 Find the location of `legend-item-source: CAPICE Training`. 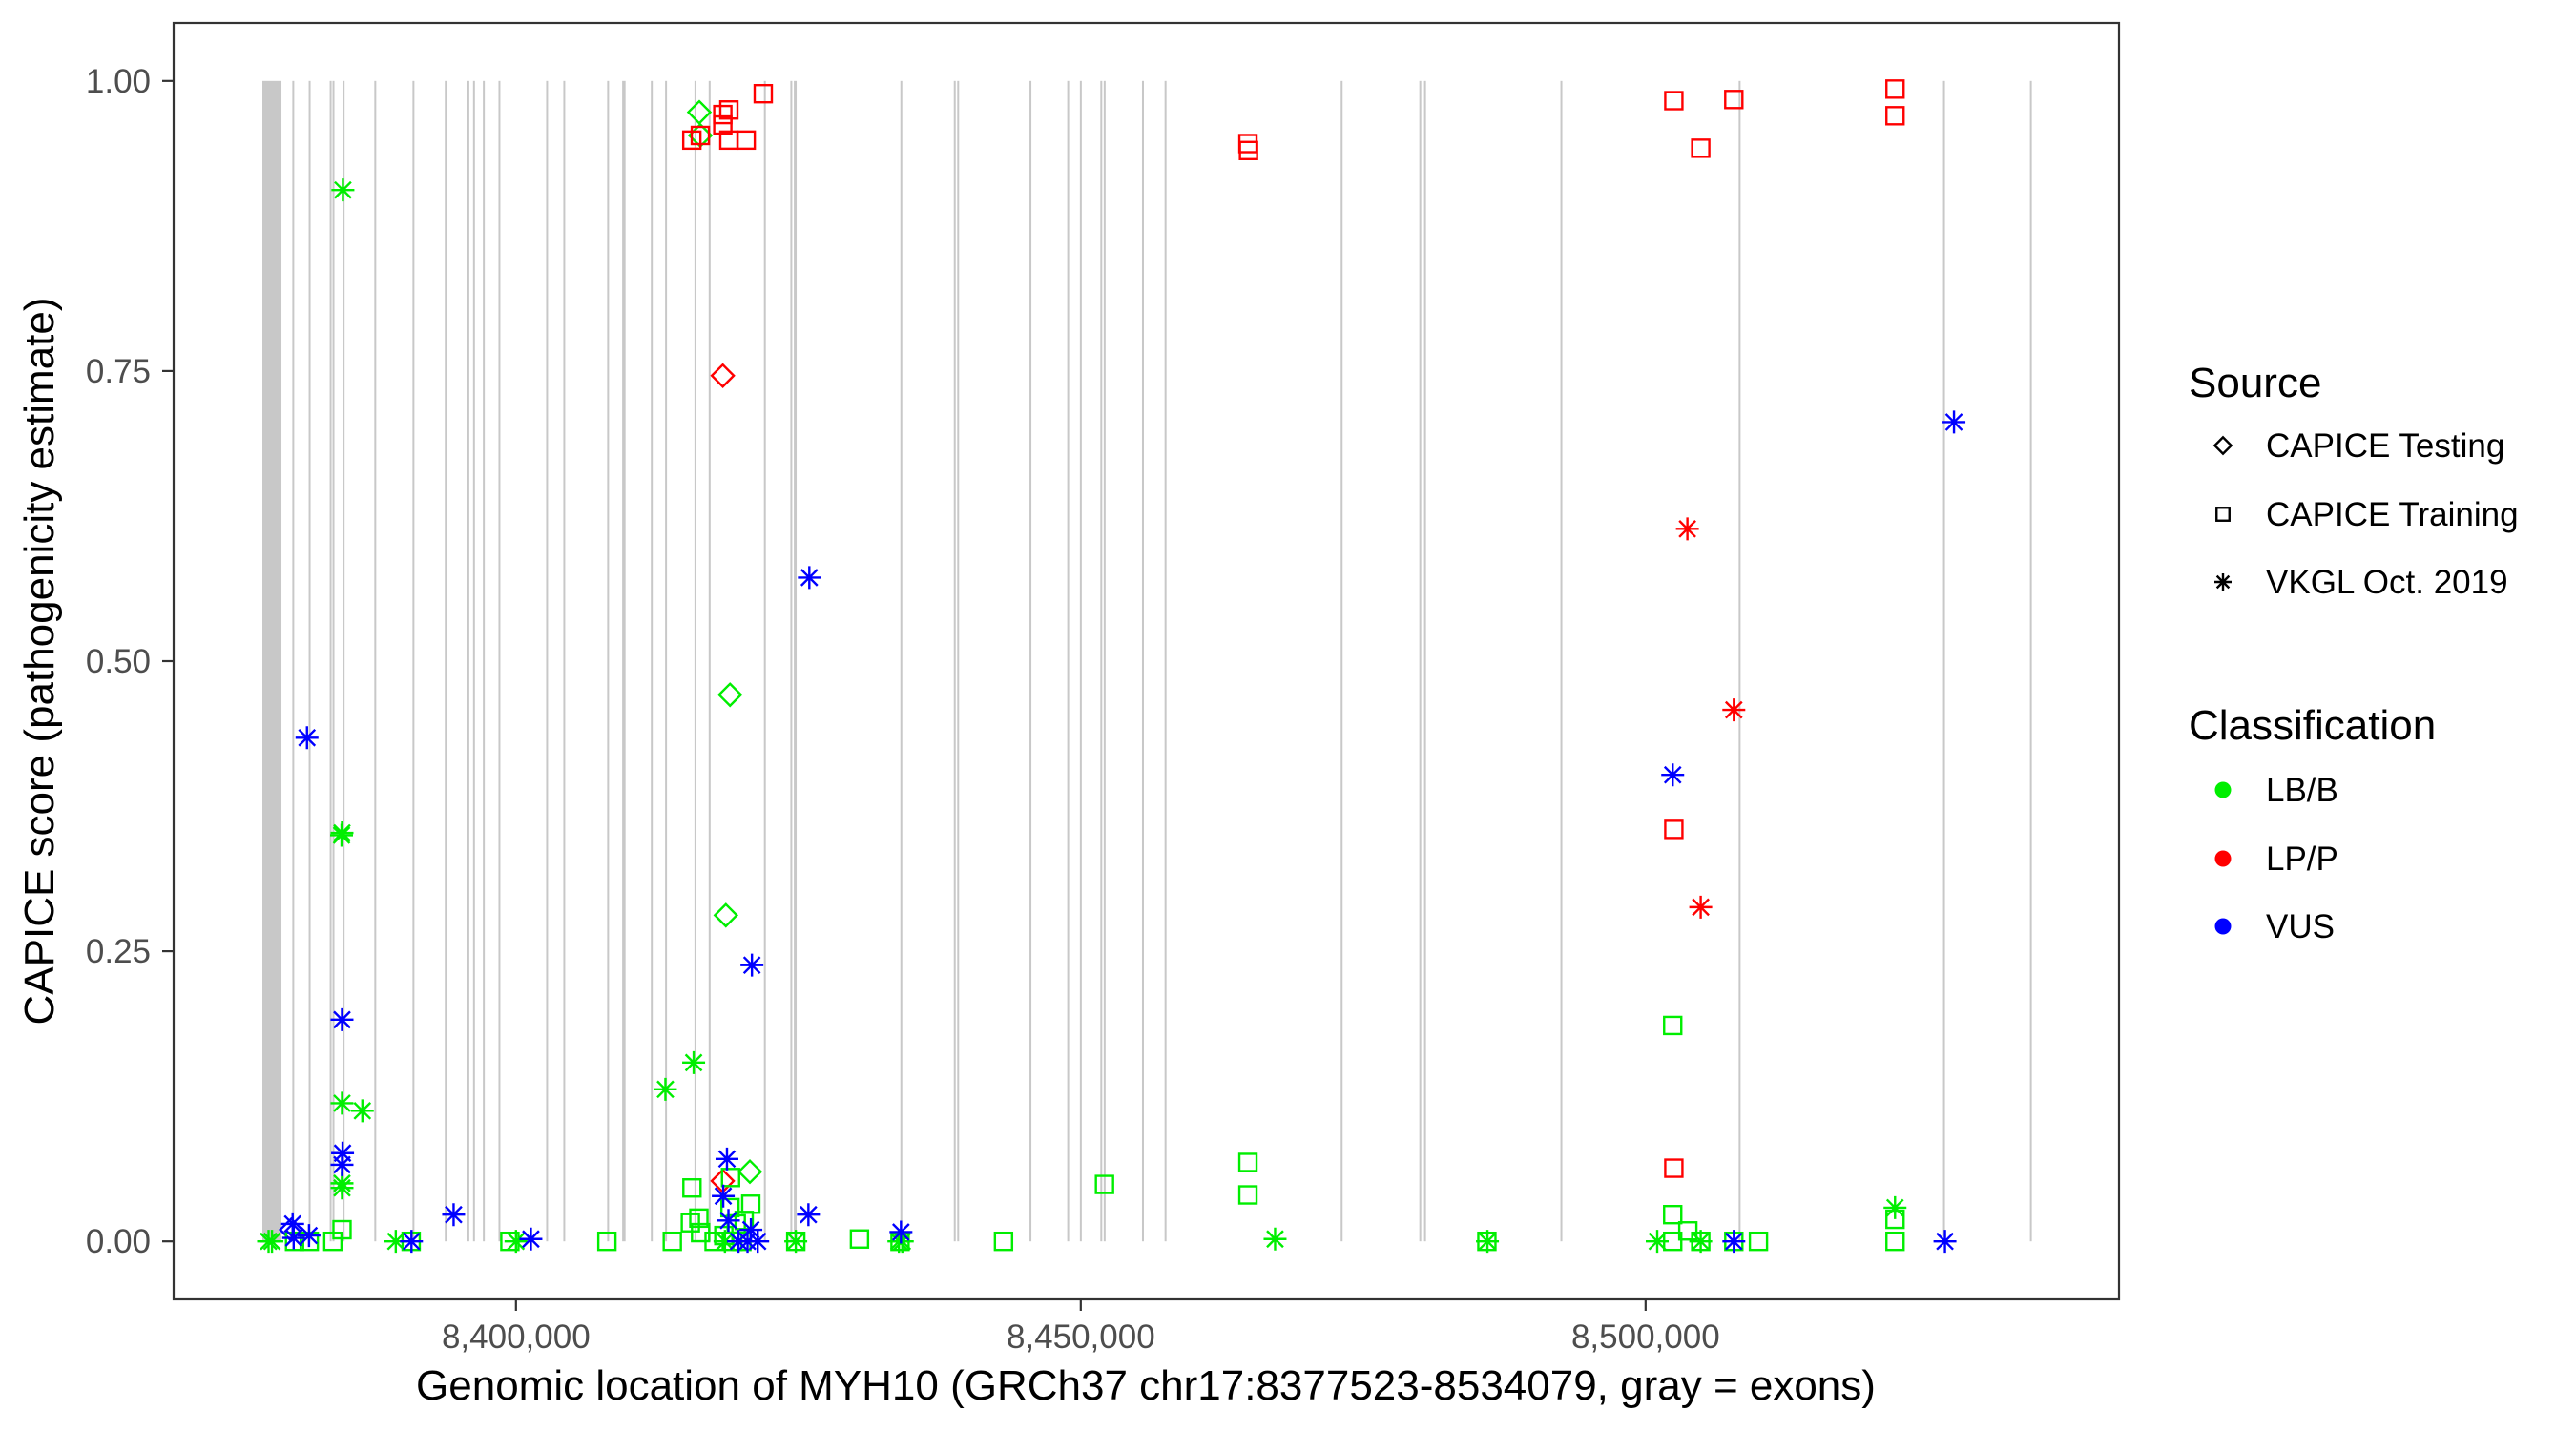

legend-item-source: CAPICE Training is located at coordinates (2367, 514).